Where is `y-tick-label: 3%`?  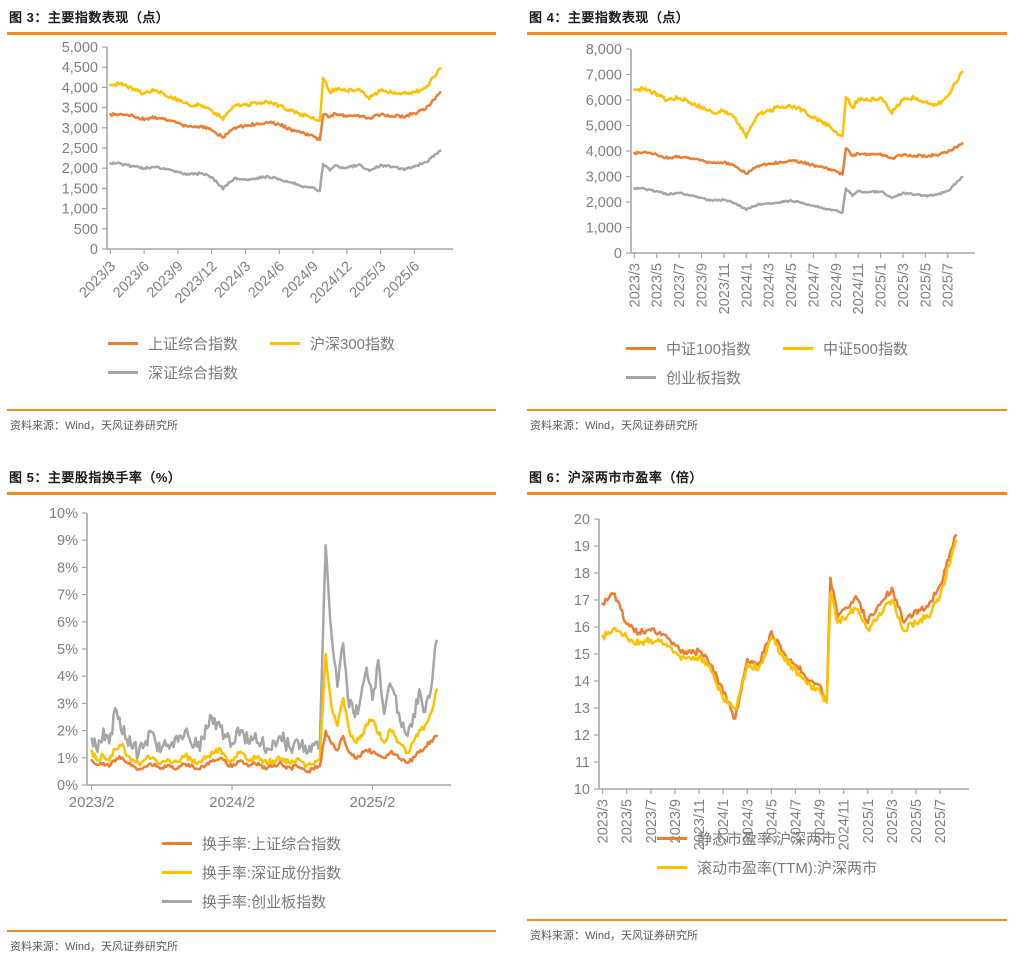 y-tick-label: 3% is located at coordinates (67, 704).